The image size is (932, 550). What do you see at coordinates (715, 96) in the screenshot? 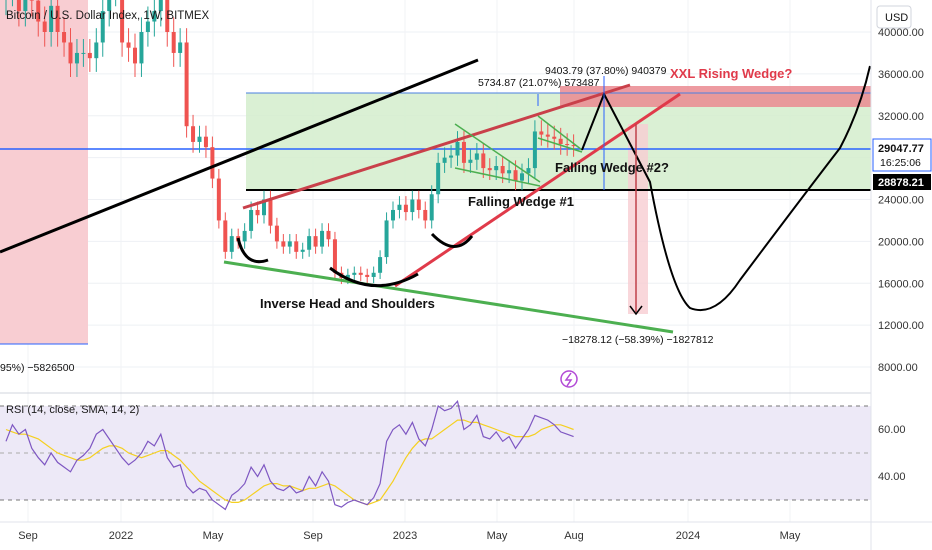
I see `red-resistance-zone` at bounding box center [715, 96].